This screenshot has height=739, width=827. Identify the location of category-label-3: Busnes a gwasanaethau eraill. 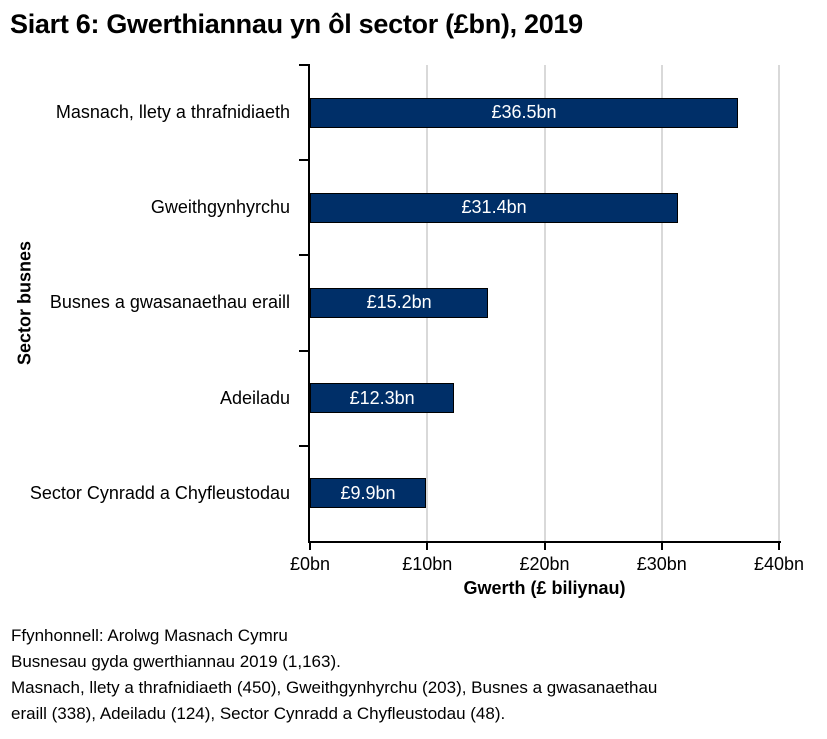
(169, 302).